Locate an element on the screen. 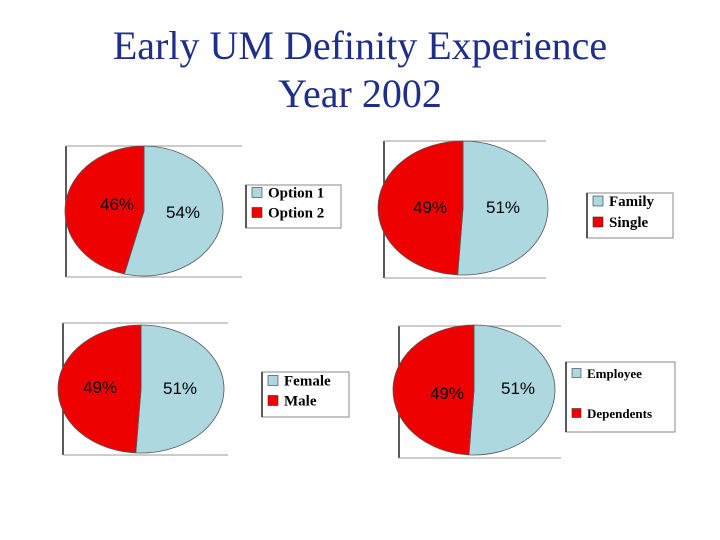  legend-label: Female is located at coordinates (307, 382).